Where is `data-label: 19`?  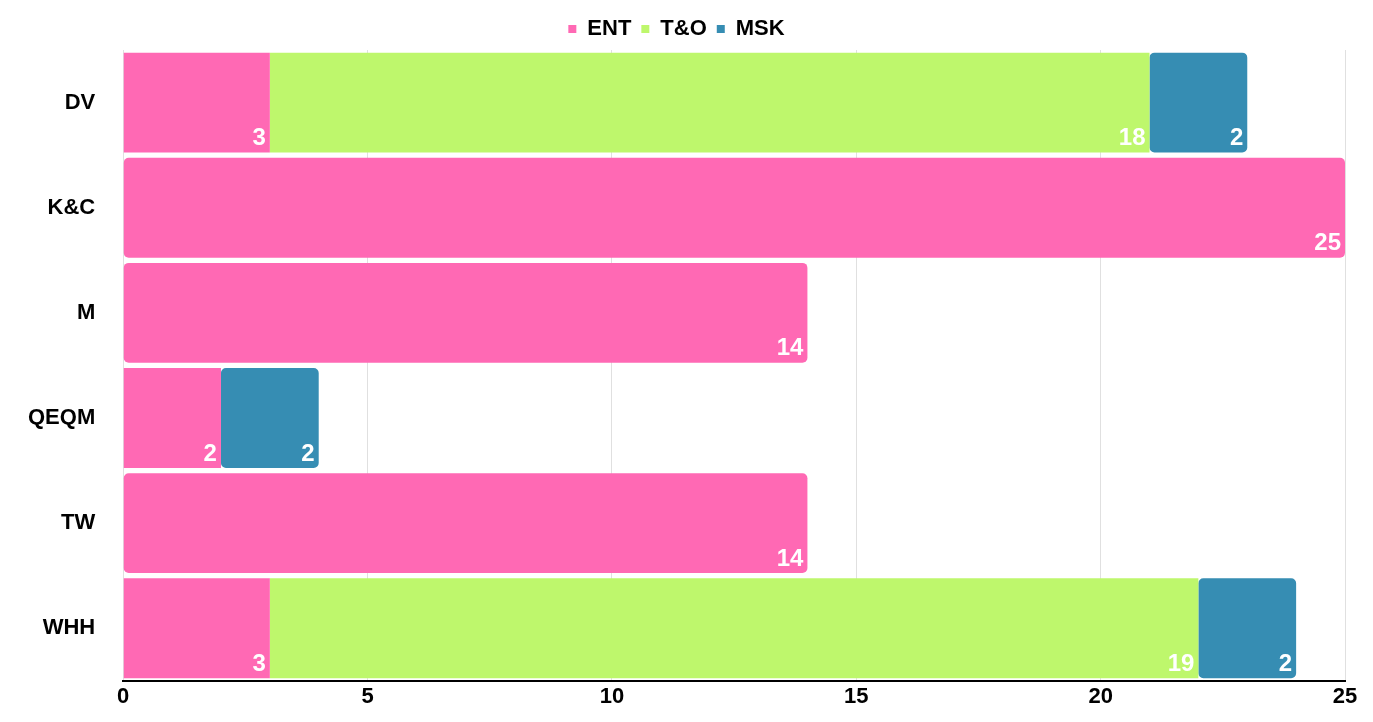 data-label: 19 is located at coordinates (1181, 662).